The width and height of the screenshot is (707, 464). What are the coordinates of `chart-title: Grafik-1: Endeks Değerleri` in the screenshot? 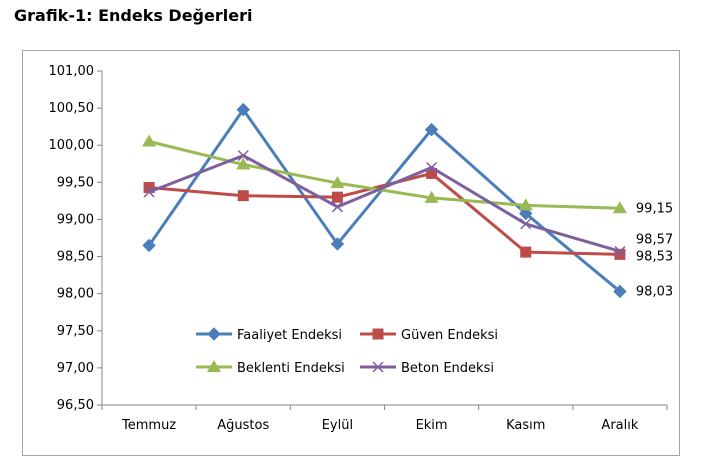 It's located at (133, 15).